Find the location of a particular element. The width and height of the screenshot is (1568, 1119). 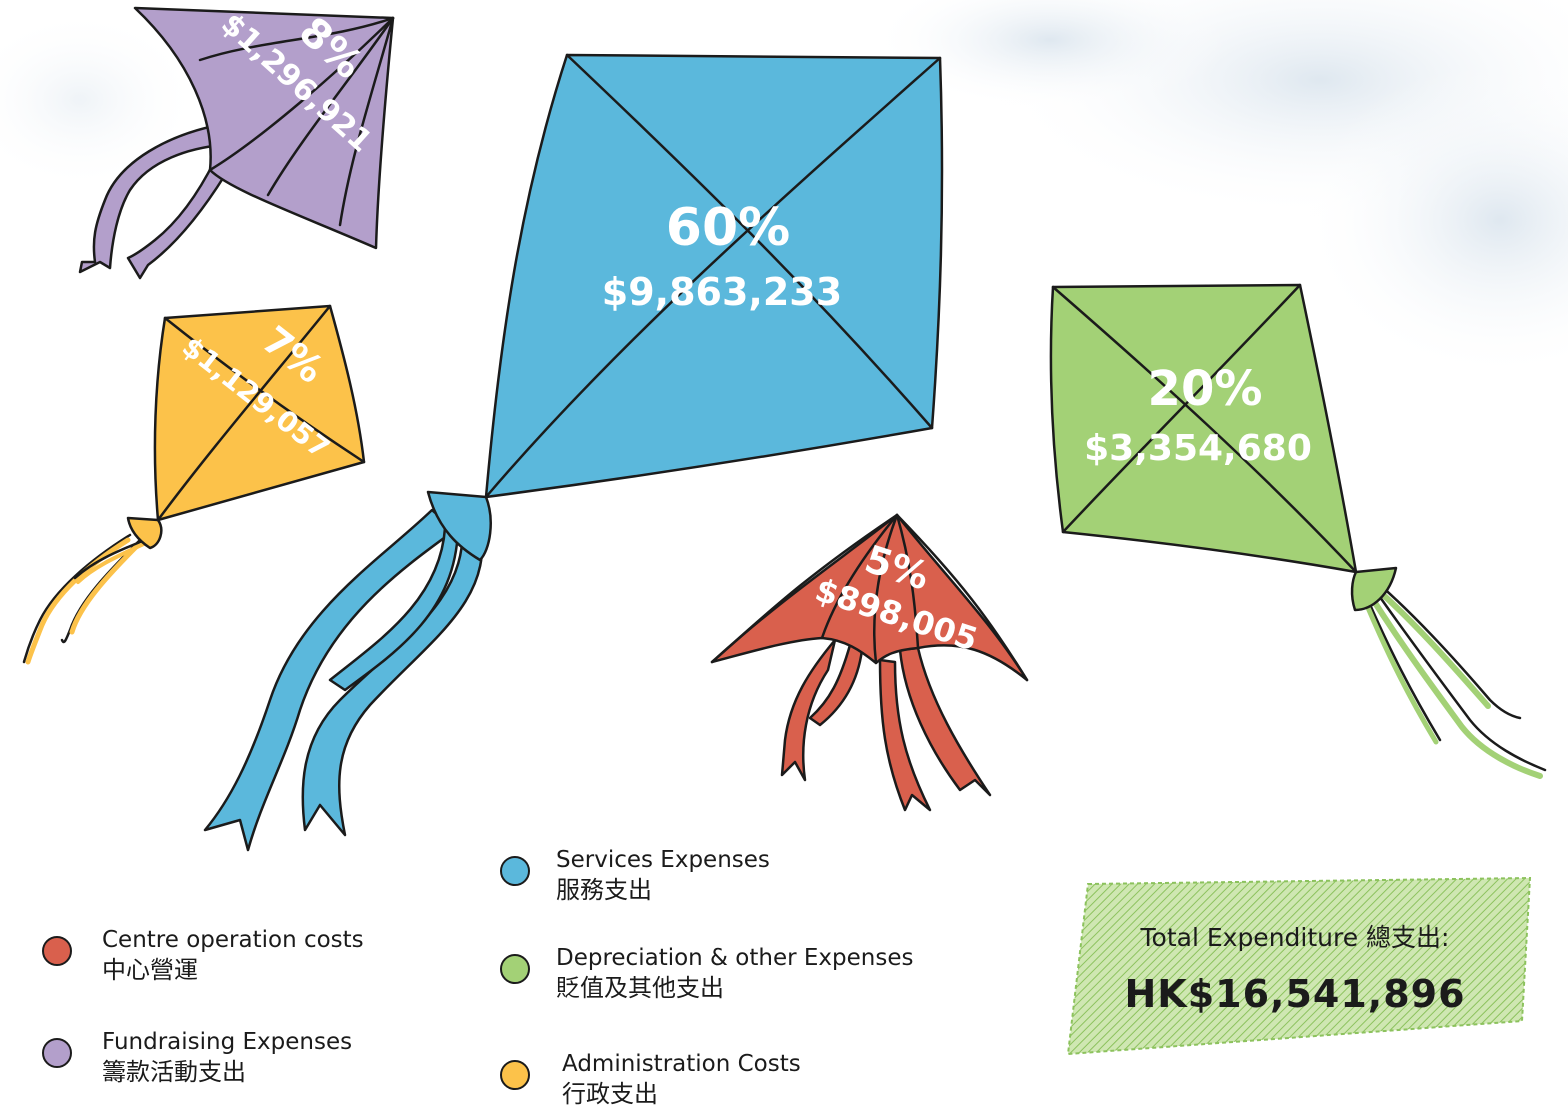

kite-services-bow is located at coordinates (459, 526).